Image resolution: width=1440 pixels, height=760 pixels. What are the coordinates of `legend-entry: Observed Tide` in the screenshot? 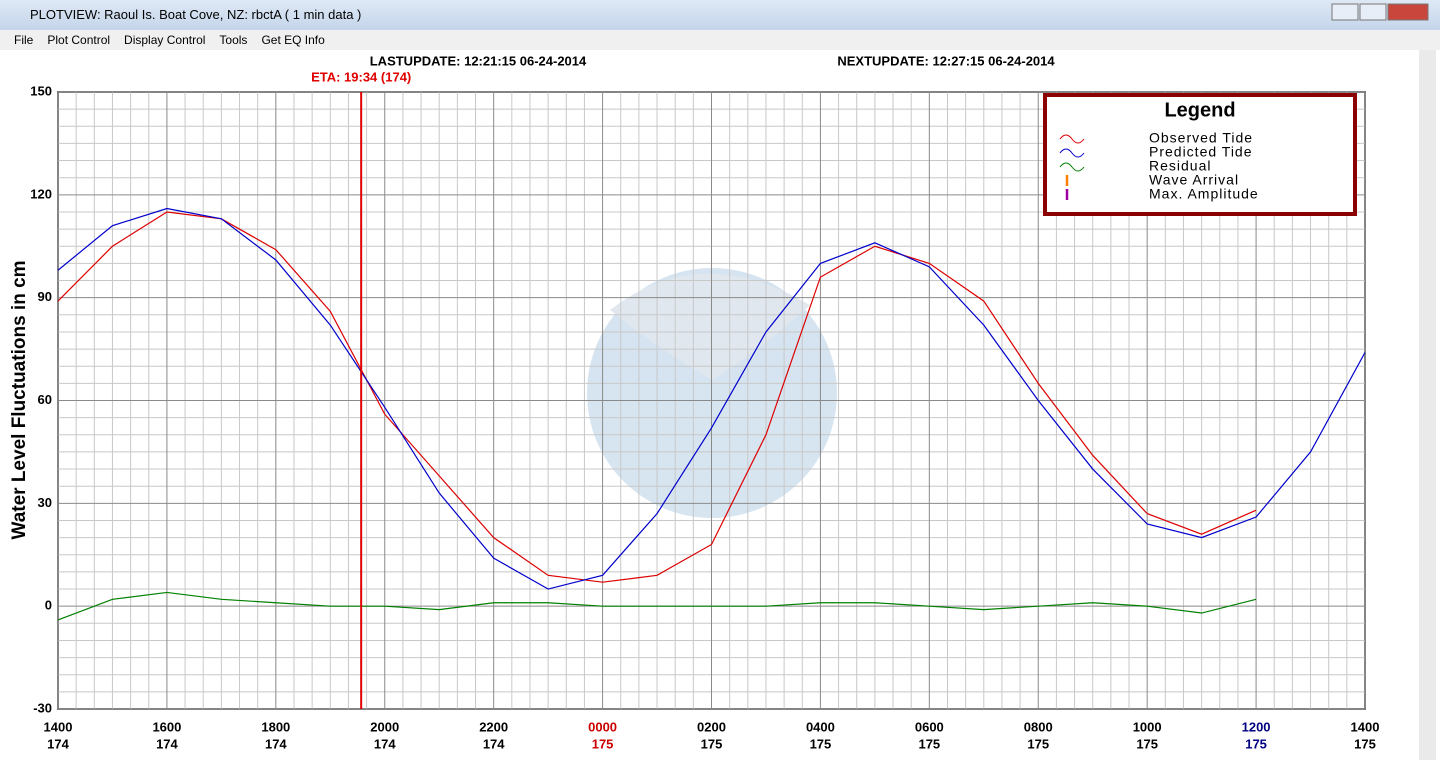 It's located at (1201, 138).